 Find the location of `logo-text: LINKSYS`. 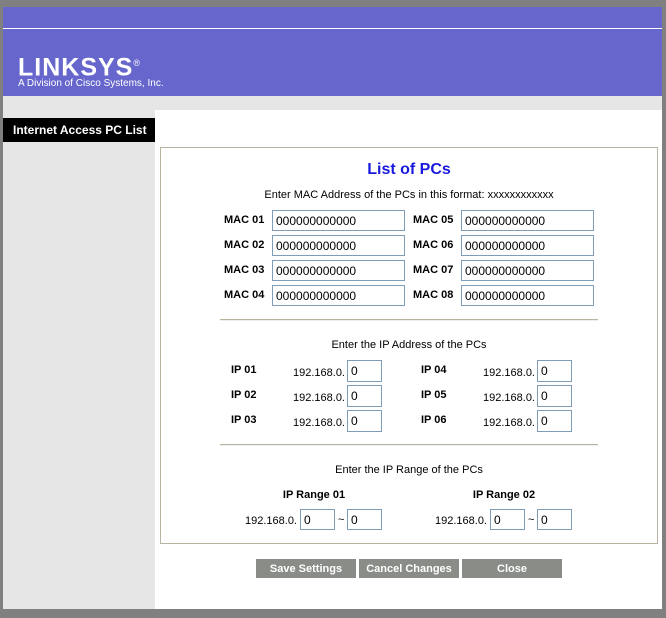

logo-text: LINKSYS is located at coordinates (76, 67).